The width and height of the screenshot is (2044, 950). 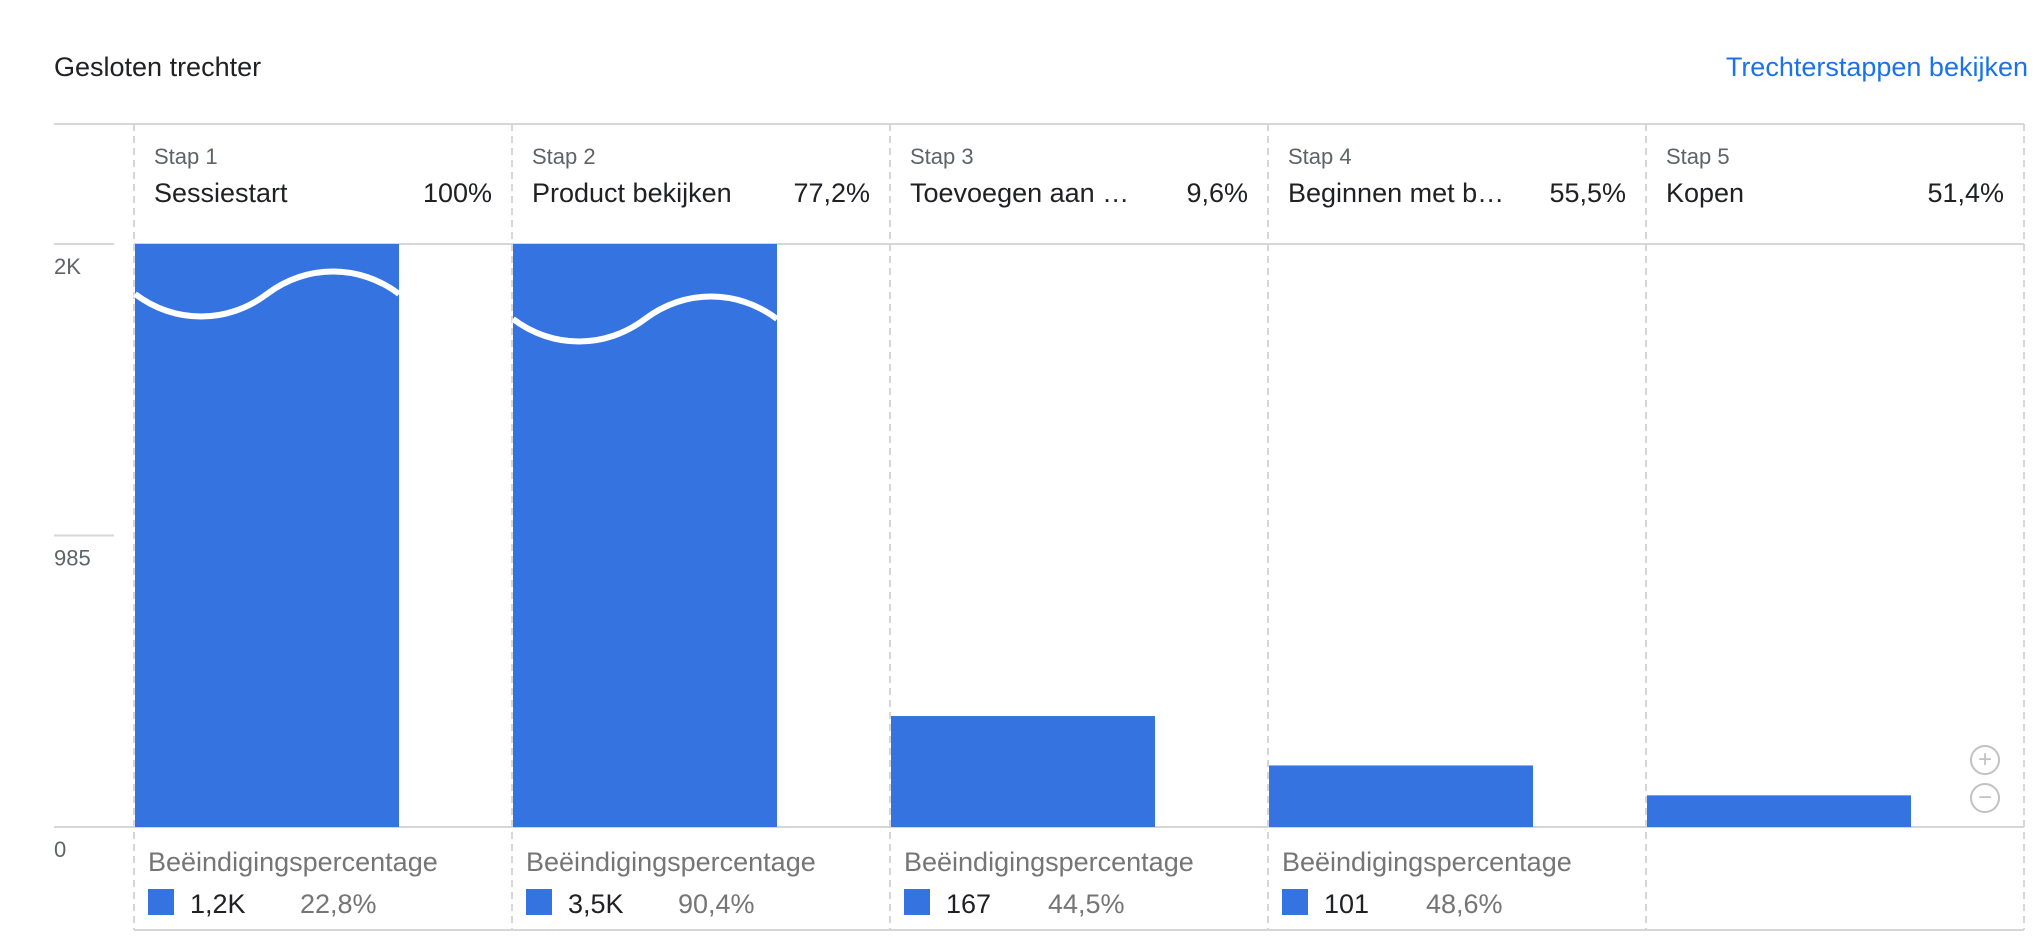 I want to click on view-funnel-steps-link: Trechterstappen bekijken, so click(x=1876, y=67).